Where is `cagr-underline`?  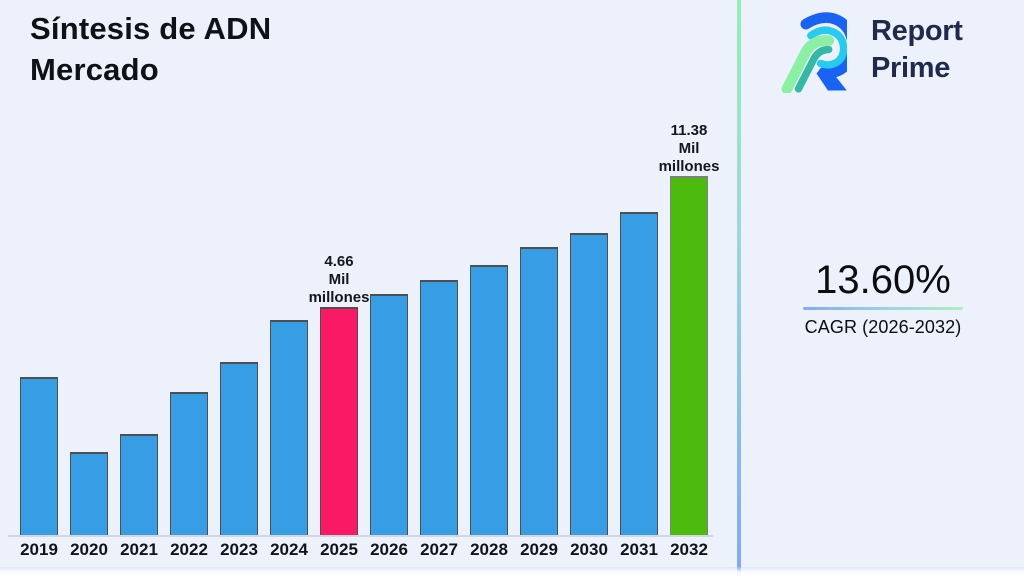 cagr-underline is located at coordinates (883, 308).